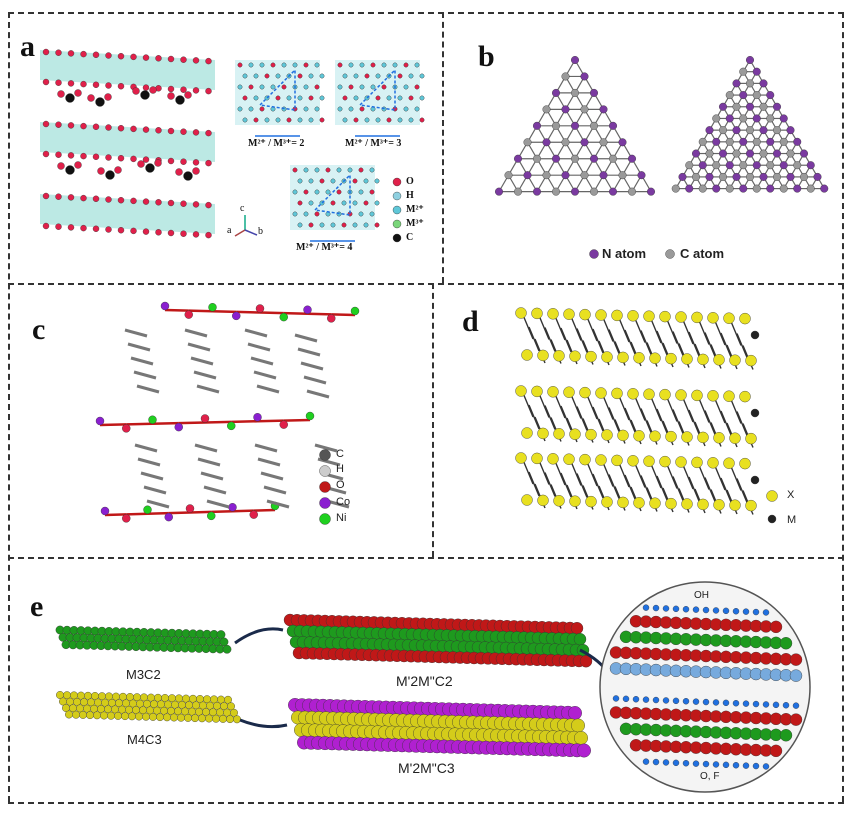 The width and height of the screenshot is (852, 814). What do you see at coordinates (772, 496) in the screenshot?
I see `legend-x-dot` at bounding box center [772, 496].